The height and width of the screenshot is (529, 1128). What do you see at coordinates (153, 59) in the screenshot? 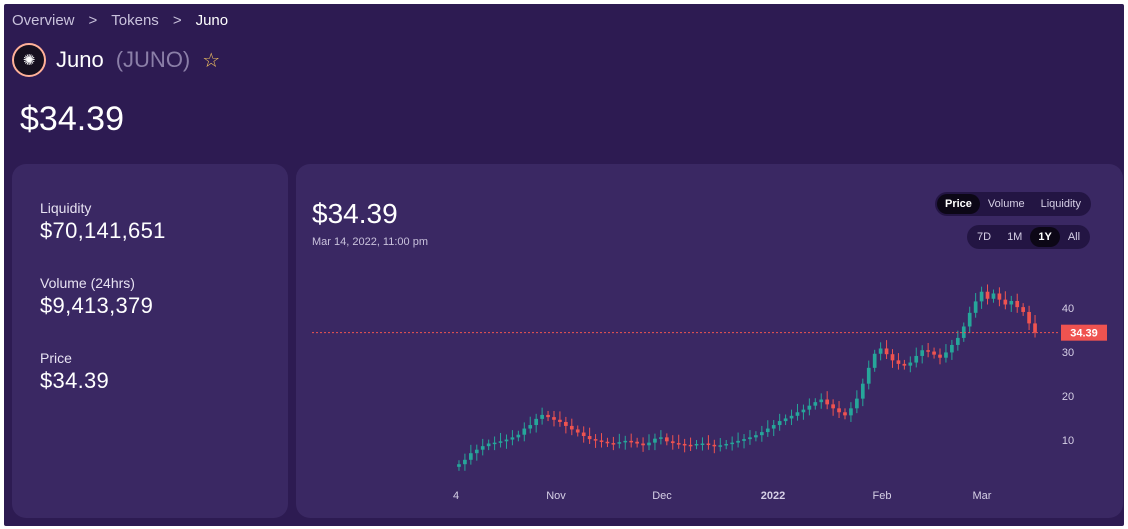
I see `token-symbol: (JUNO)` at bounding box center [153, 59].